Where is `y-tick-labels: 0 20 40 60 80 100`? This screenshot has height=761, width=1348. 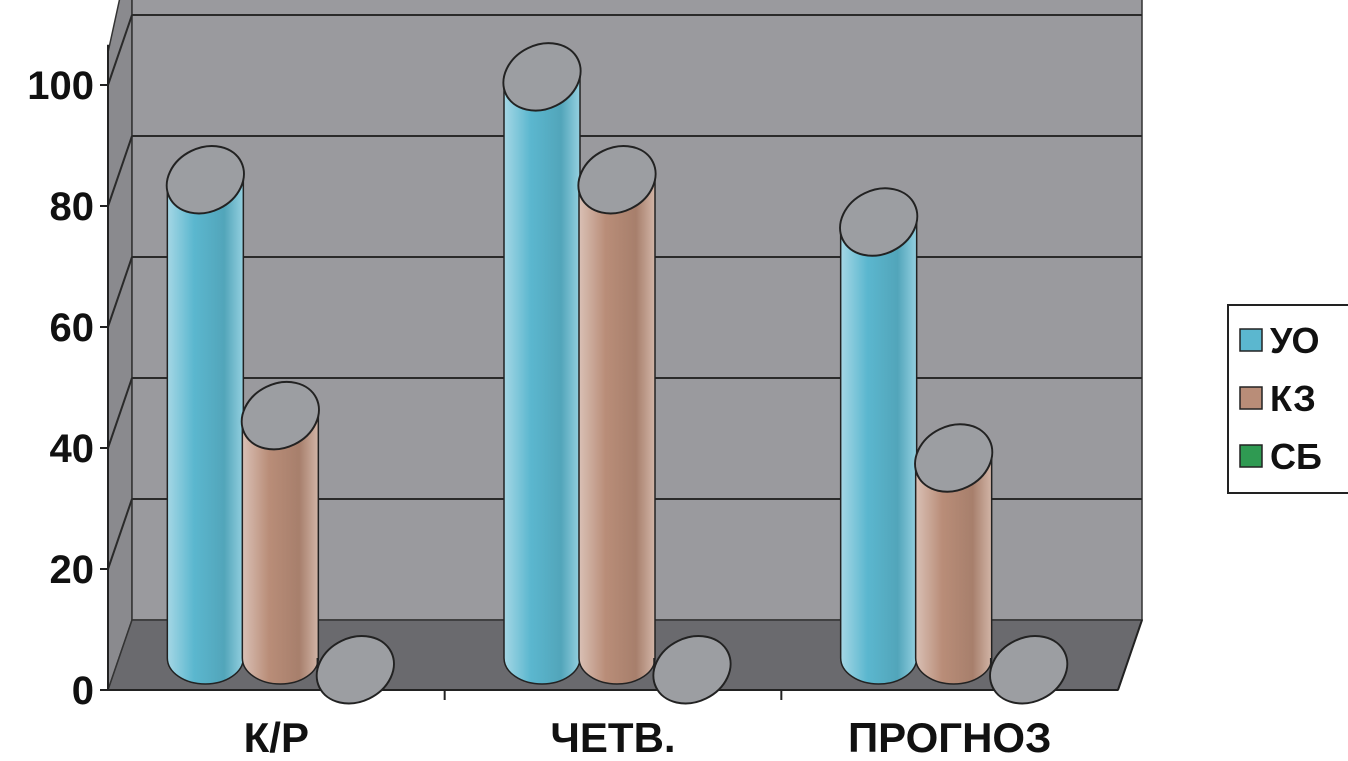 y-tick-labels: 0 20 40 60 80 100 is located at coordinates (60, 388).